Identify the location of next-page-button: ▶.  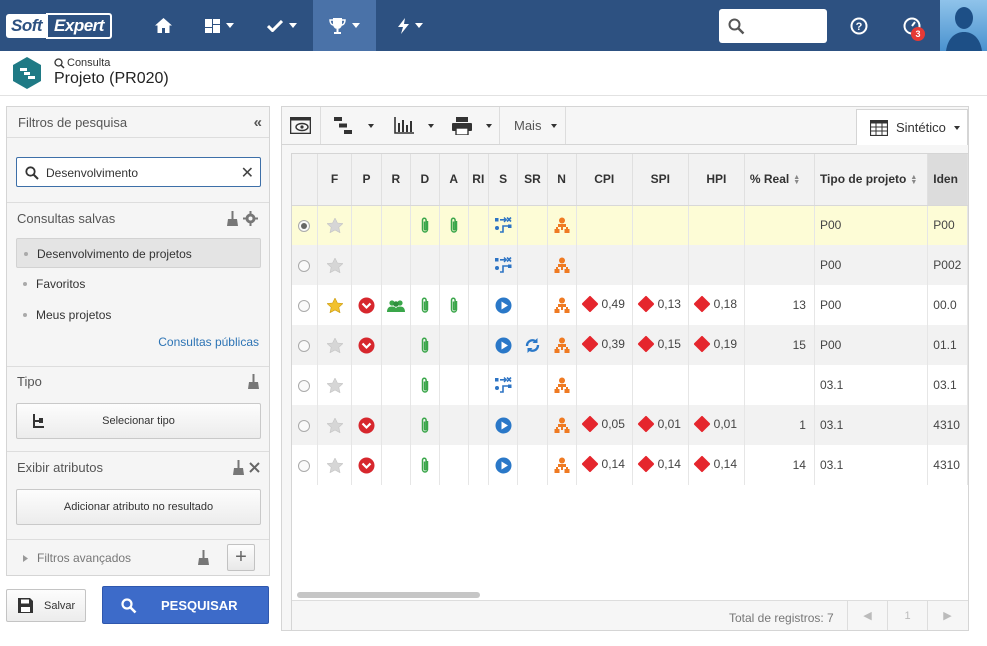
(947, 615).